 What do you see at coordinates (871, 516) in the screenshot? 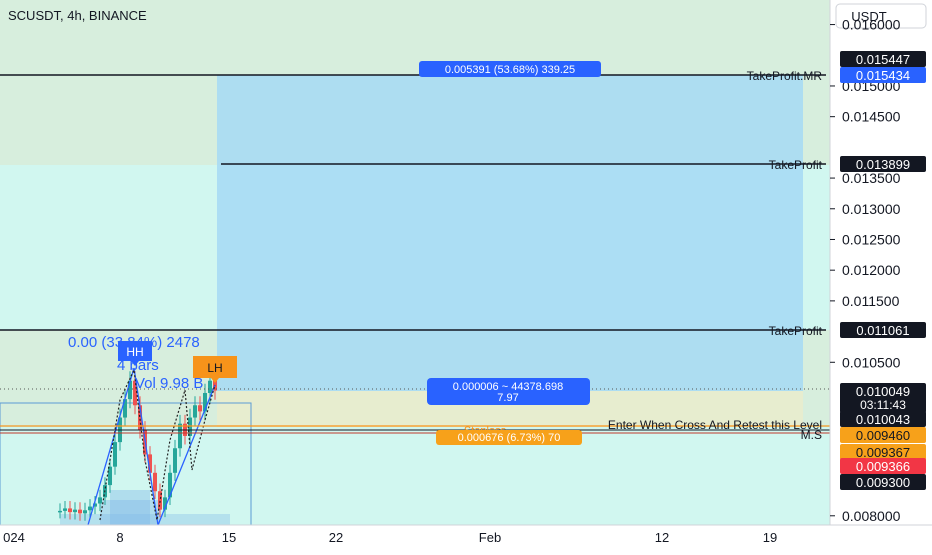
I see `y-tick-label: 0.008000` at bounding box center [871, 516].